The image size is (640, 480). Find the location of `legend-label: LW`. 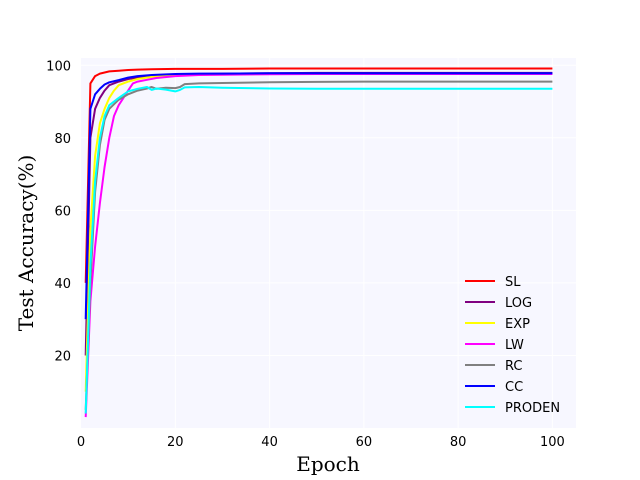

legend-label: LW is located at coordinates (514, 345).